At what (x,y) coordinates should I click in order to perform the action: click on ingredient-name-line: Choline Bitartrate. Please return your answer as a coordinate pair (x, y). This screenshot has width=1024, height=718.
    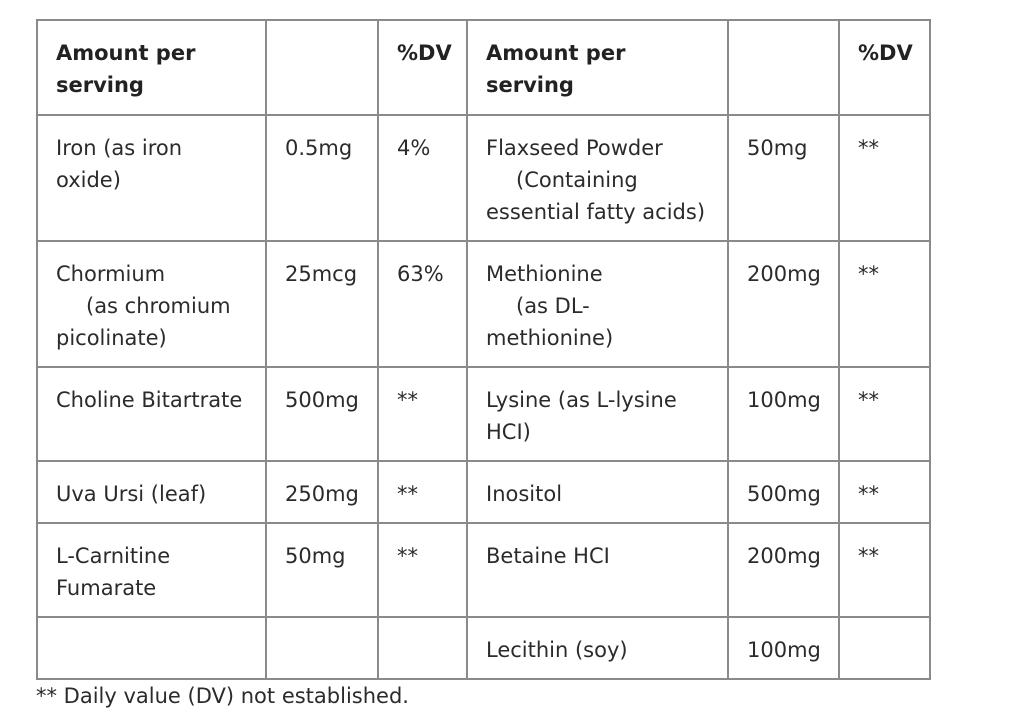
    Looking at the image, I should click on (149, 400).